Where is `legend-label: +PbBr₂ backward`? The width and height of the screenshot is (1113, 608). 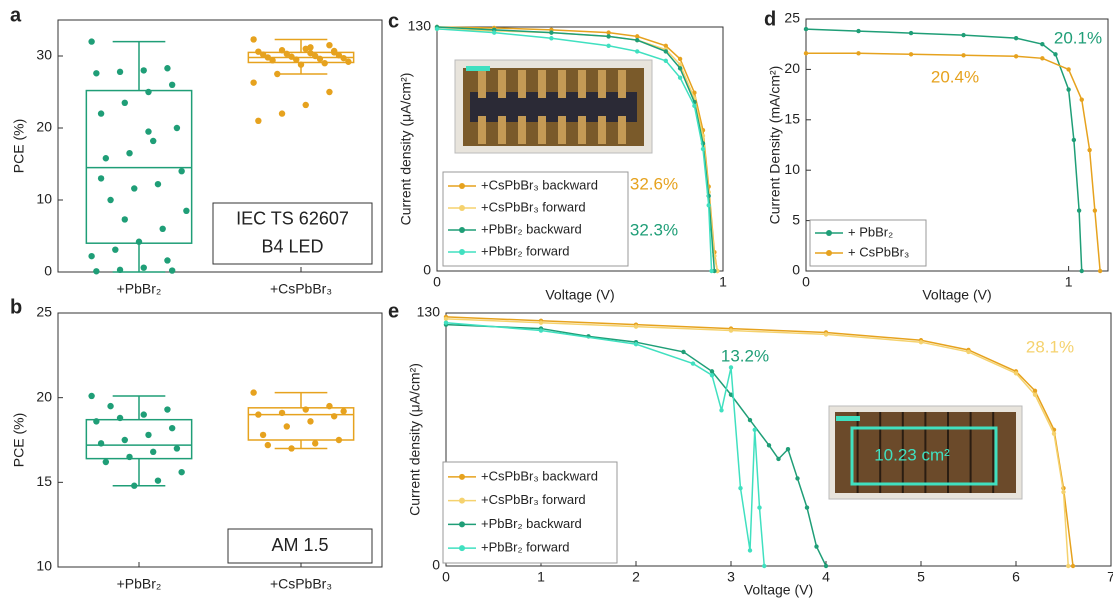 legend-label: +PbBr₂ backward is located at coordinates (531, 523).